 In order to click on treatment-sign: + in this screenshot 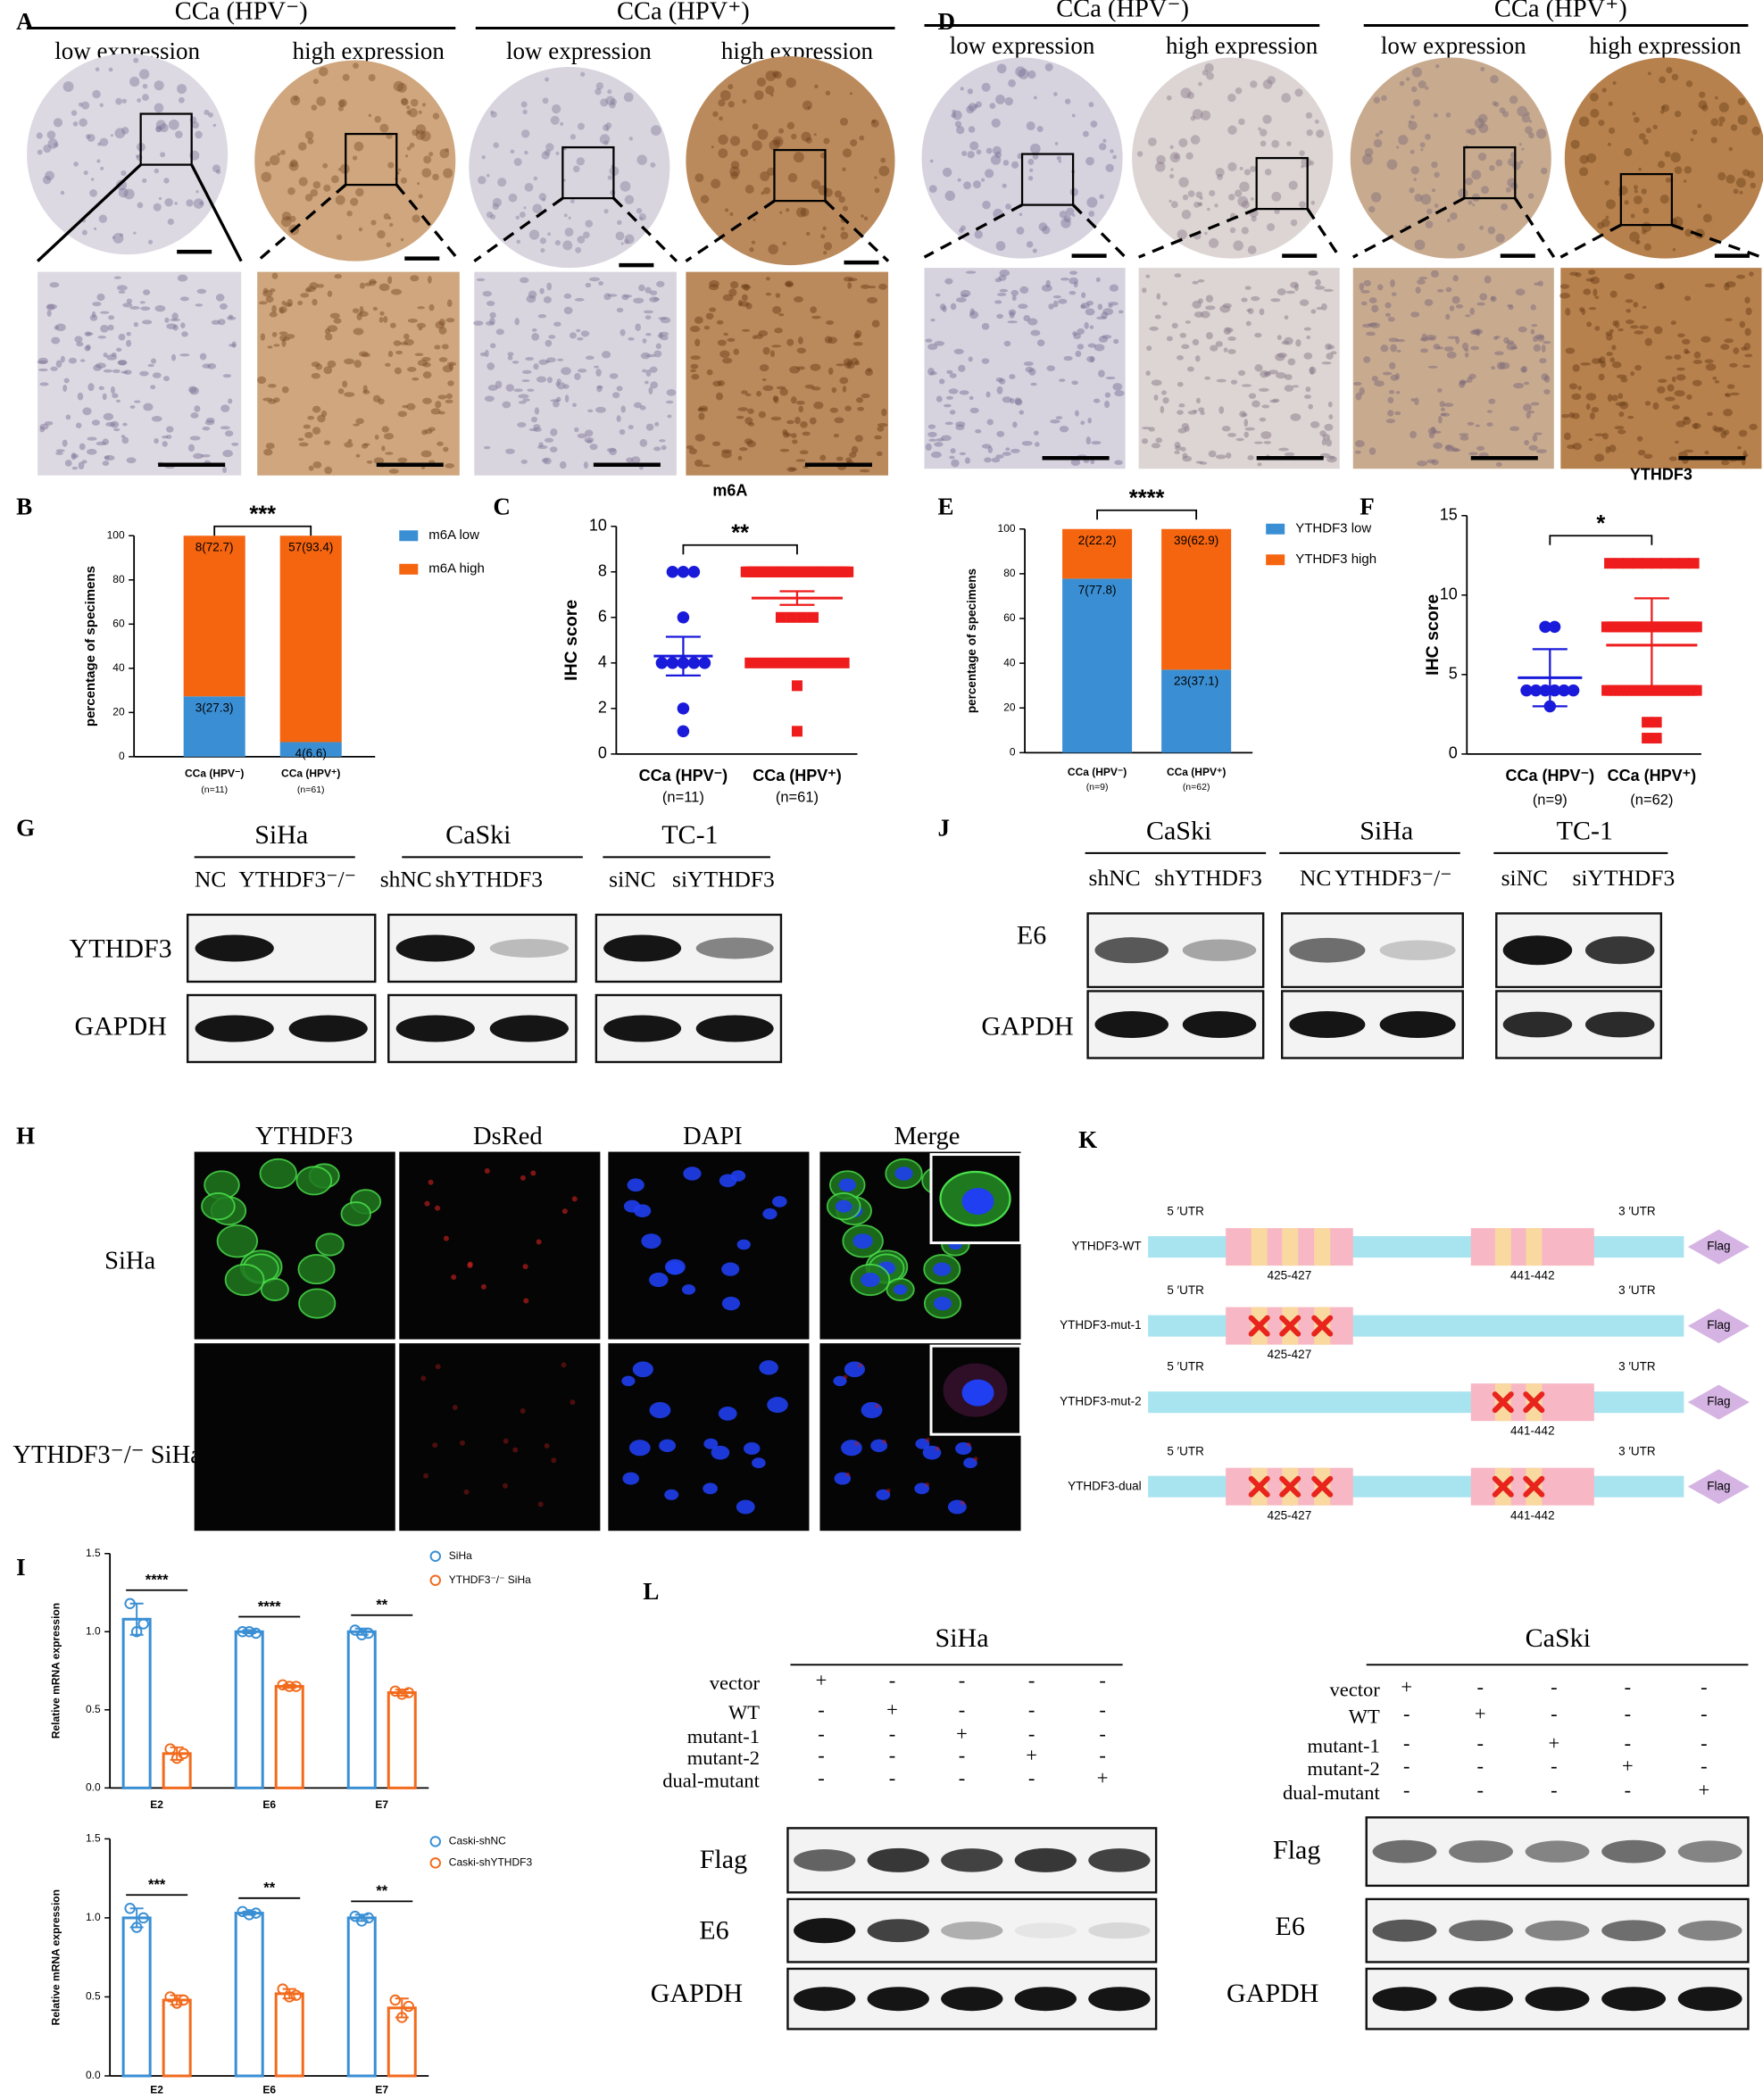, I will do `click(1704, 1790)`.